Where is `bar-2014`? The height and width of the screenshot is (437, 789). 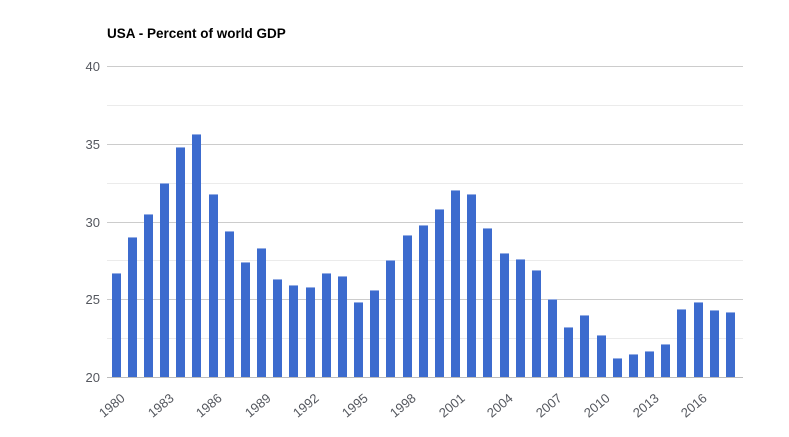
bar-2014 is located at coordinates (666, 360).